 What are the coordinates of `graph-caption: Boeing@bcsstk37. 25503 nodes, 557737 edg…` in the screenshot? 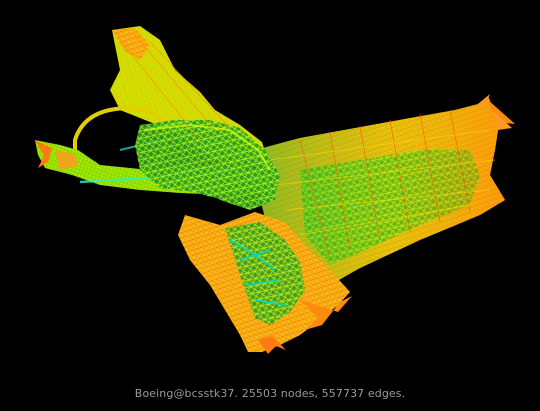 It's located at (270, 393).